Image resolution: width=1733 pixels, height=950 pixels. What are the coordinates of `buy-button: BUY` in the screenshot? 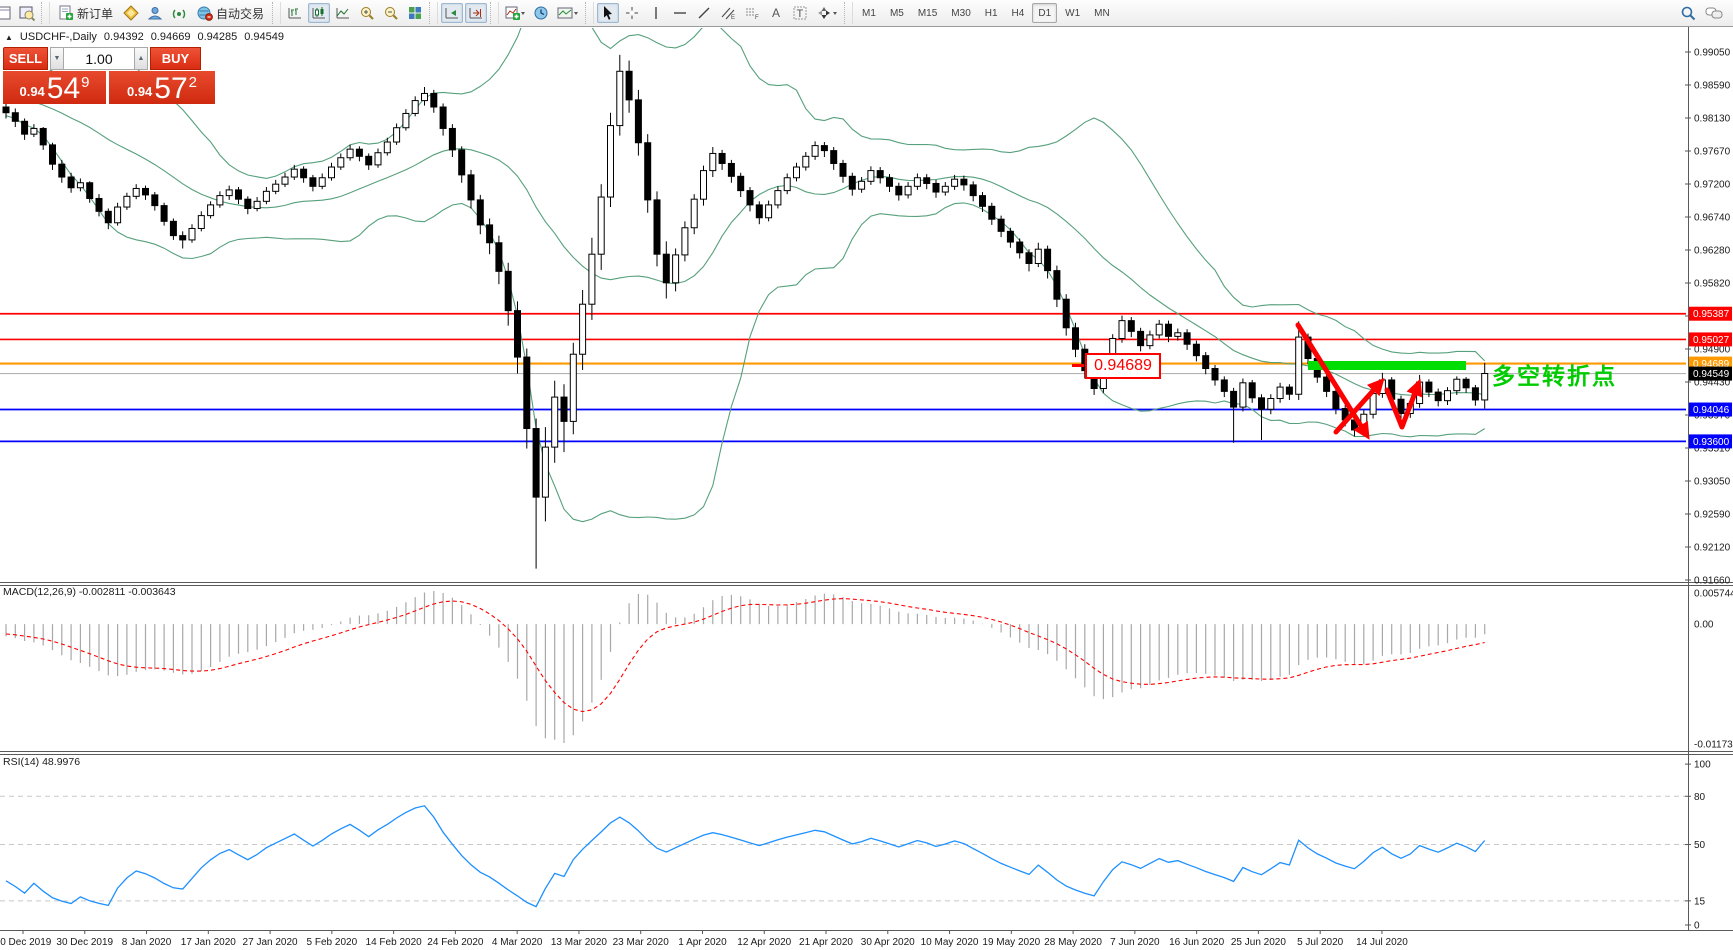 It's located at (175, 58).